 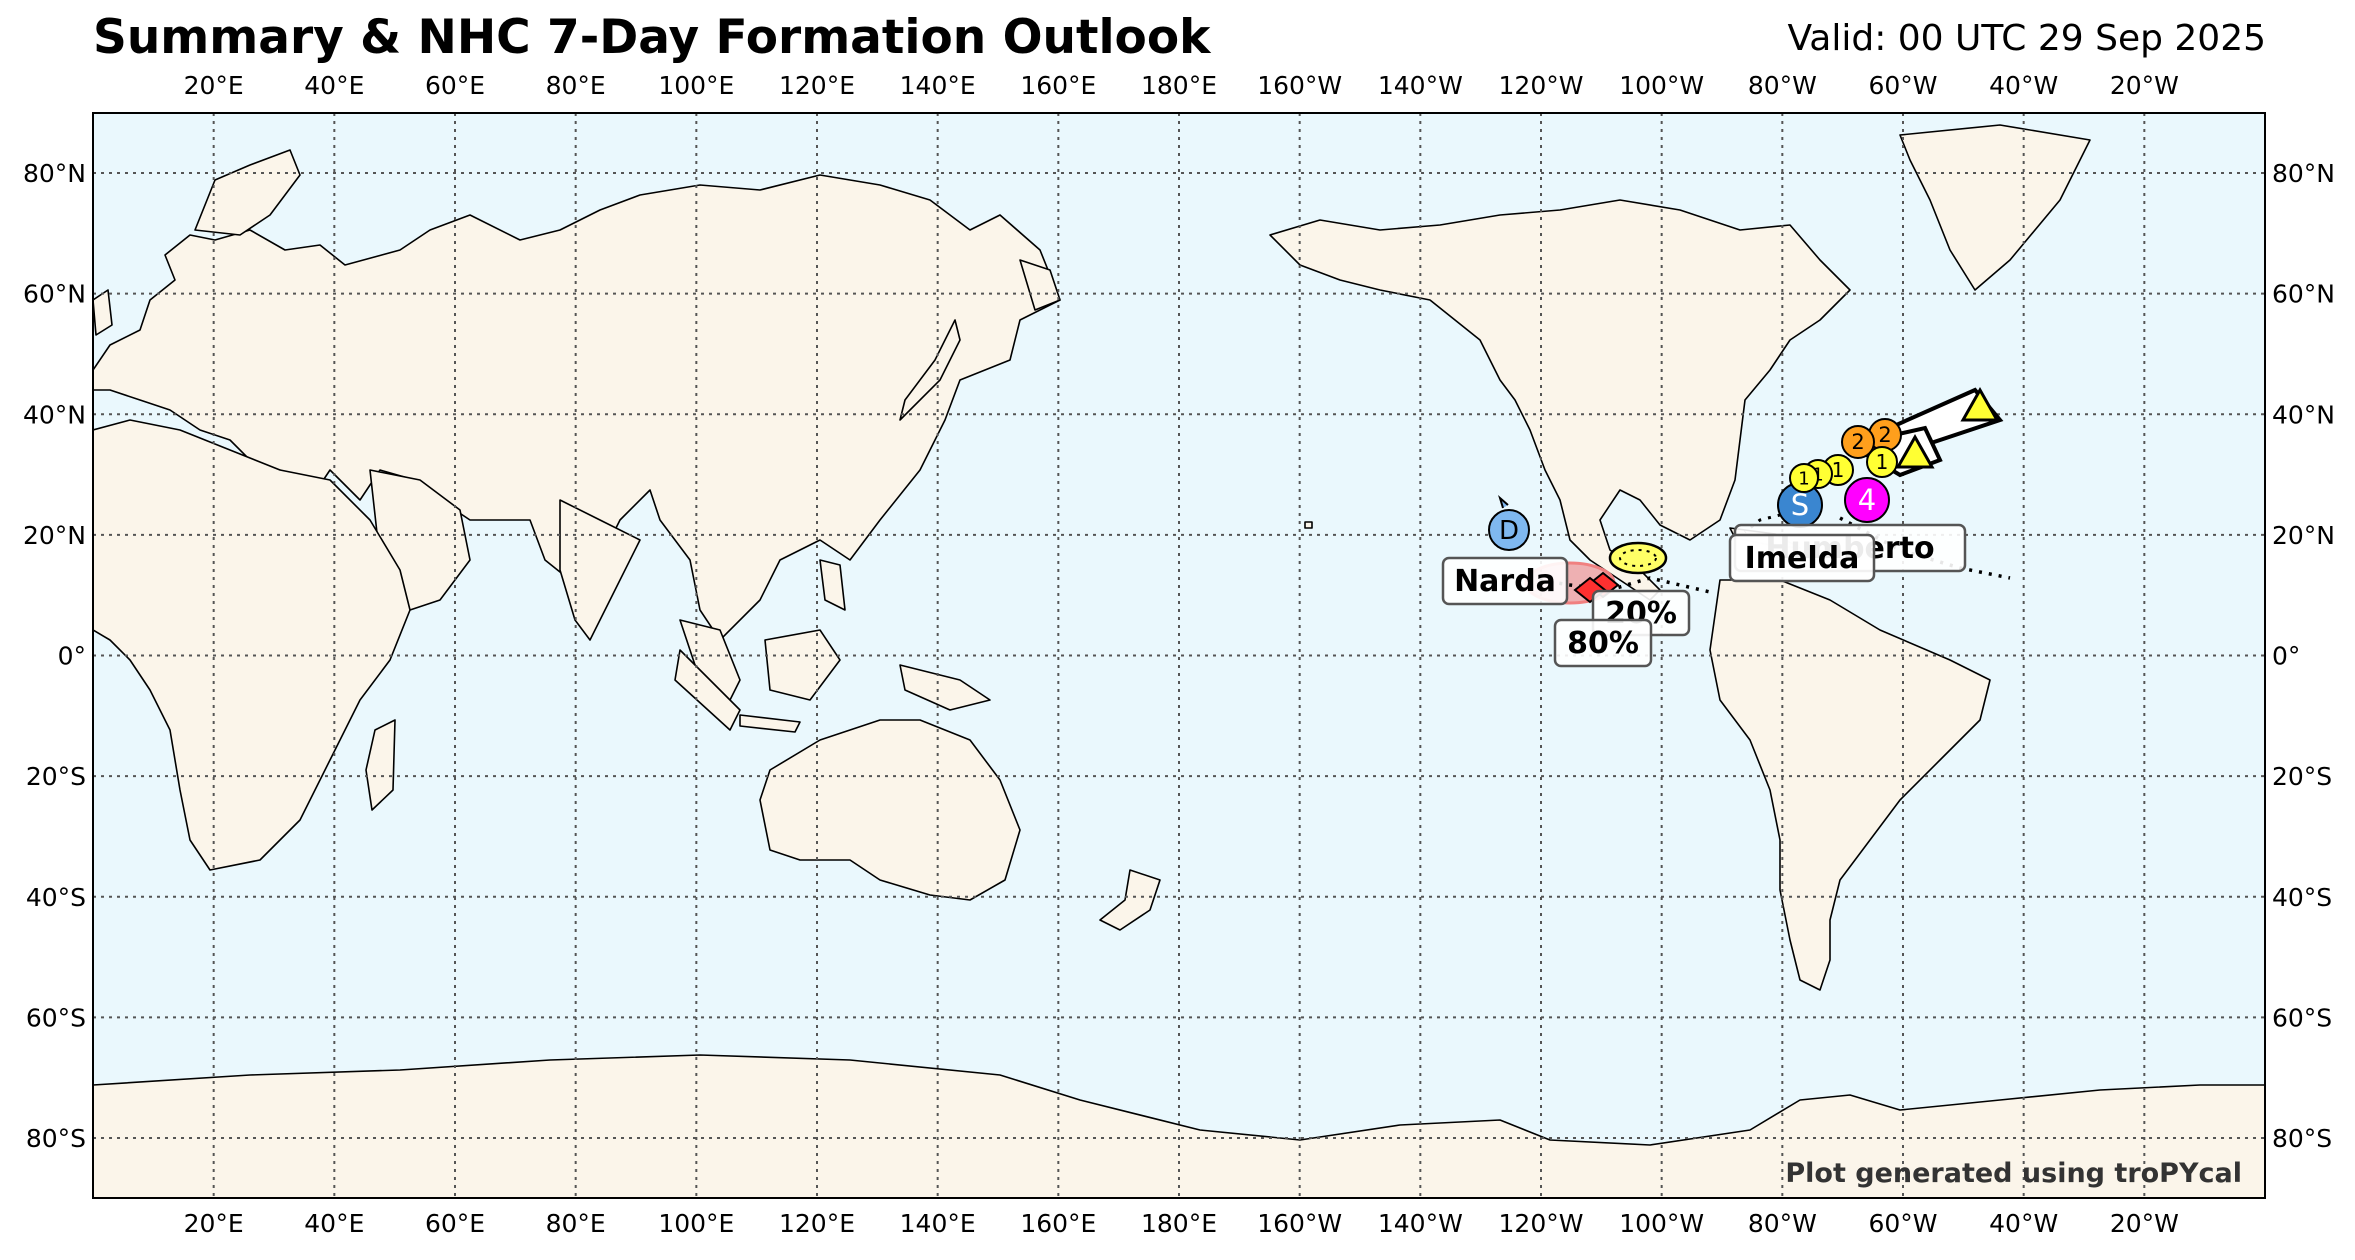 What do you see at coordinates (54, 294) in the screenshot?
I see `latitude-tick-label: 60°N` at bounding box center [54, 294].